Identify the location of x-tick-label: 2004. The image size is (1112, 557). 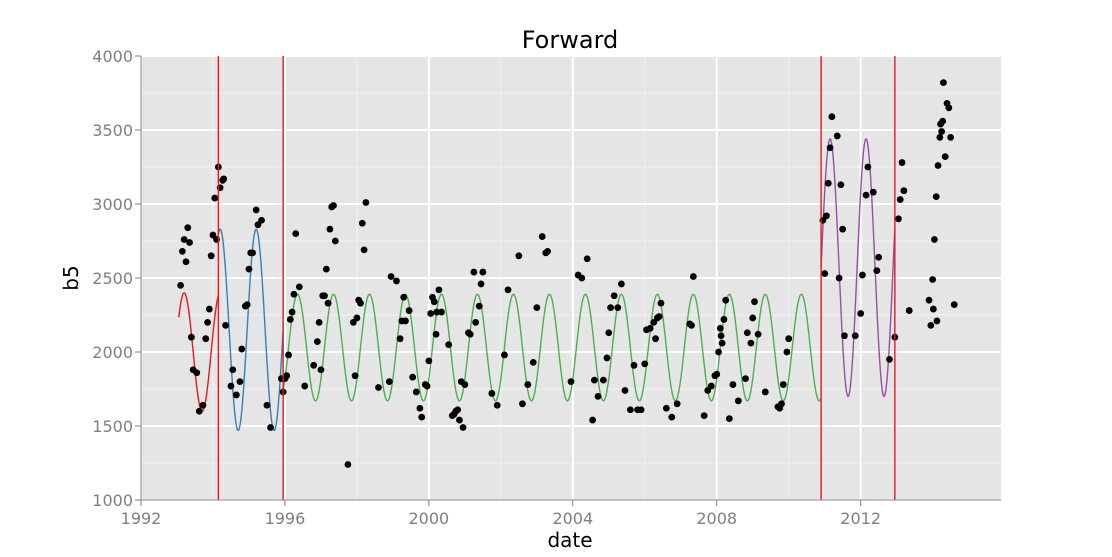
(572, 518).